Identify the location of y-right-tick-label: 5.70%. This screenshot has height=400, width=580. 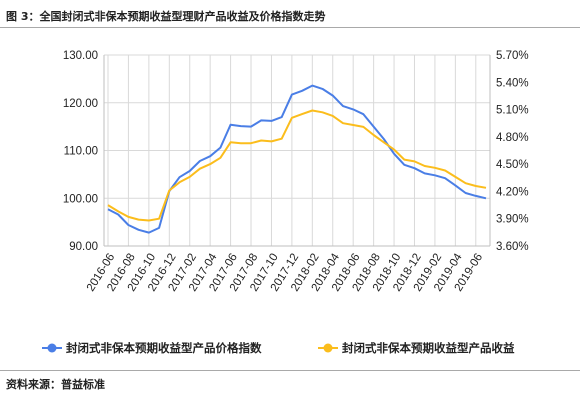
(512, 56).